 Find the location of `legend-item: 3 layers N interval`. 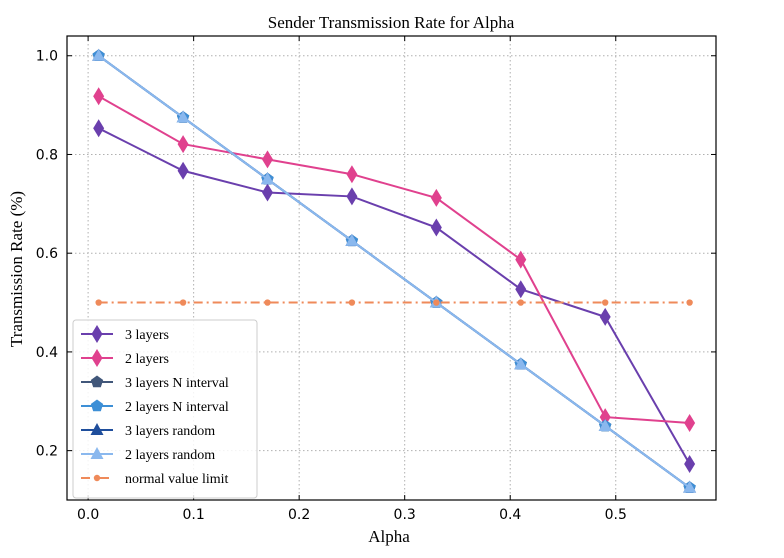

legend-item: 3 layers N interval is located at coordinates (155, 383).